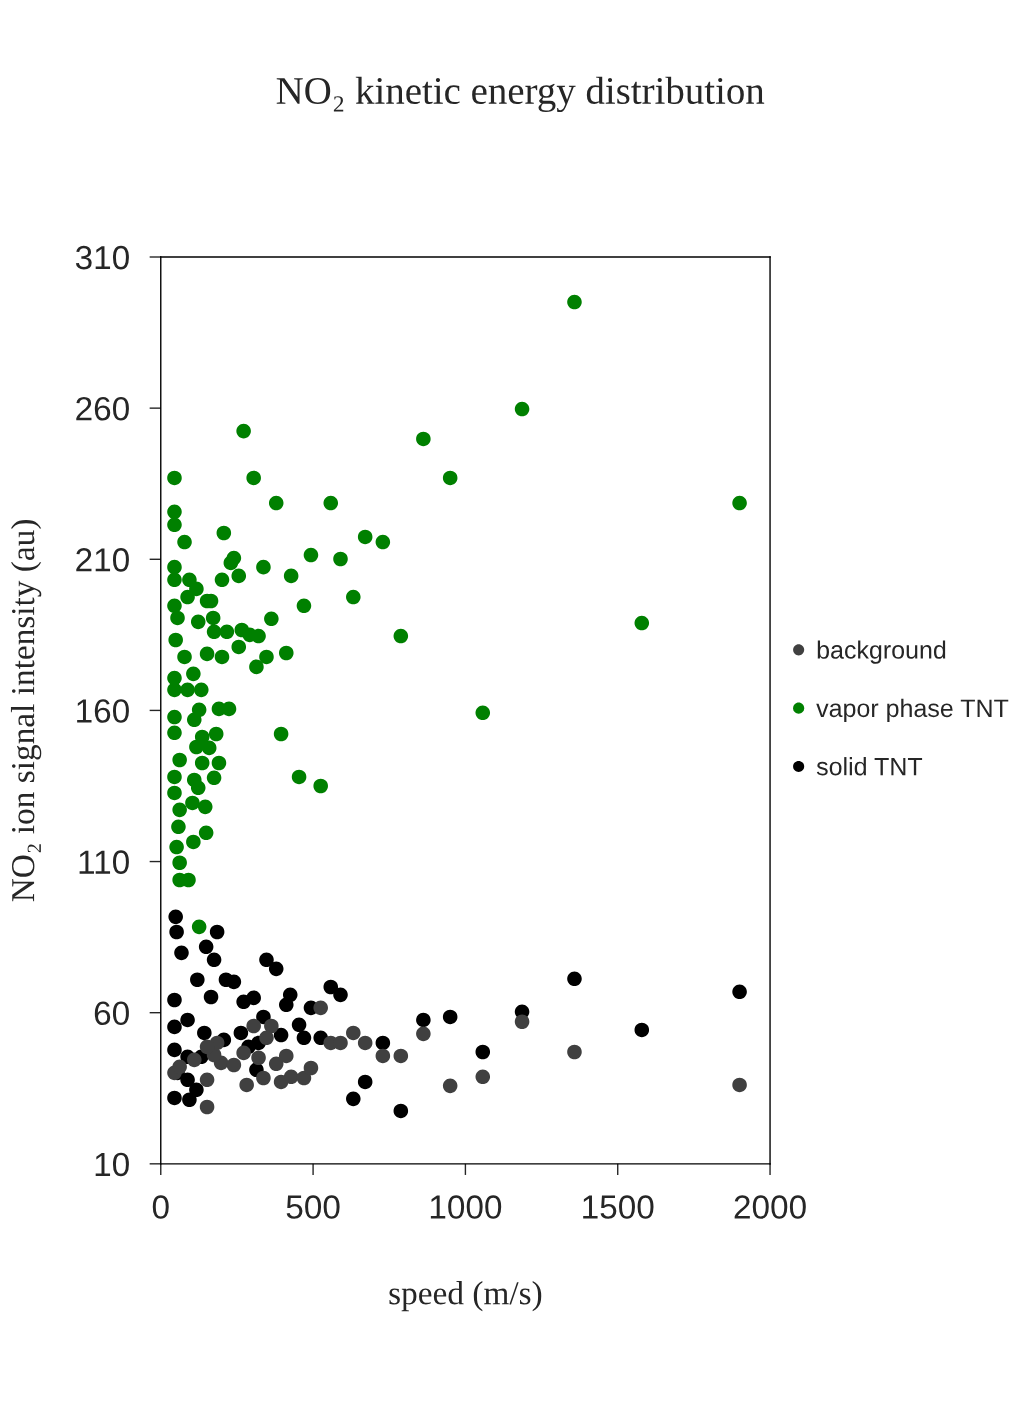 The height and width of the screenshot is (1409, 1024). I want to click on y-axis-title: NO₂ ion signal intensity (au), so click(26, 710).